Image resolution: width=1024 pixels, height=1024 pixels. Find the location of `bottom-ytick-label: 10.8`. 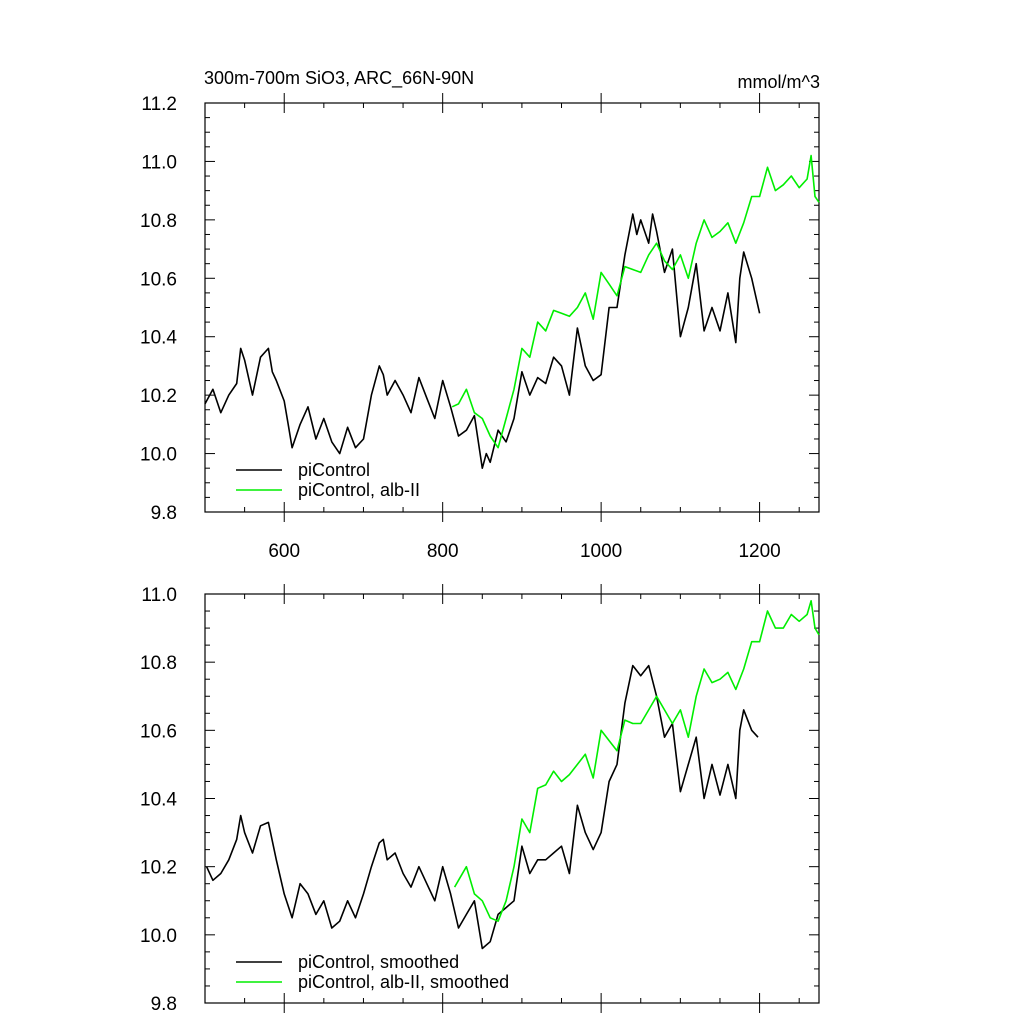

bottom-ytick-label: 10.8 is located at coordinates (158, 663).